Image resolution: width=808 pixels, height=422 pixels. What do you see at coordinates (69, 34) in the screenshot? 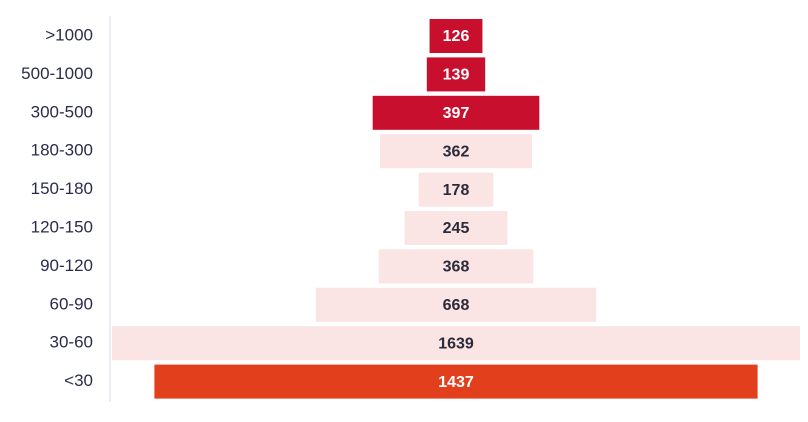
I see `category-label: >1000` at bounding box center [69, 34].